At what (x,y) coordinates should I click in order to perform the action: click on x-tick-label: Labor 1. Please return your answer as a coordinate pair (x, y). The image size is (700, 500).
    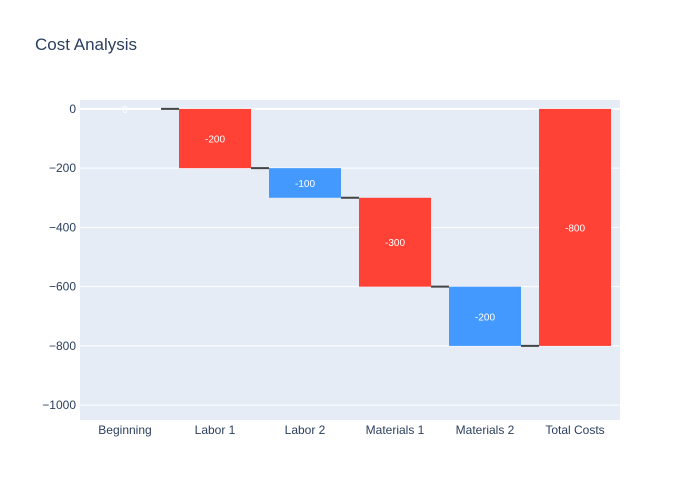
    Looking at the image, I should click on (215, 430).